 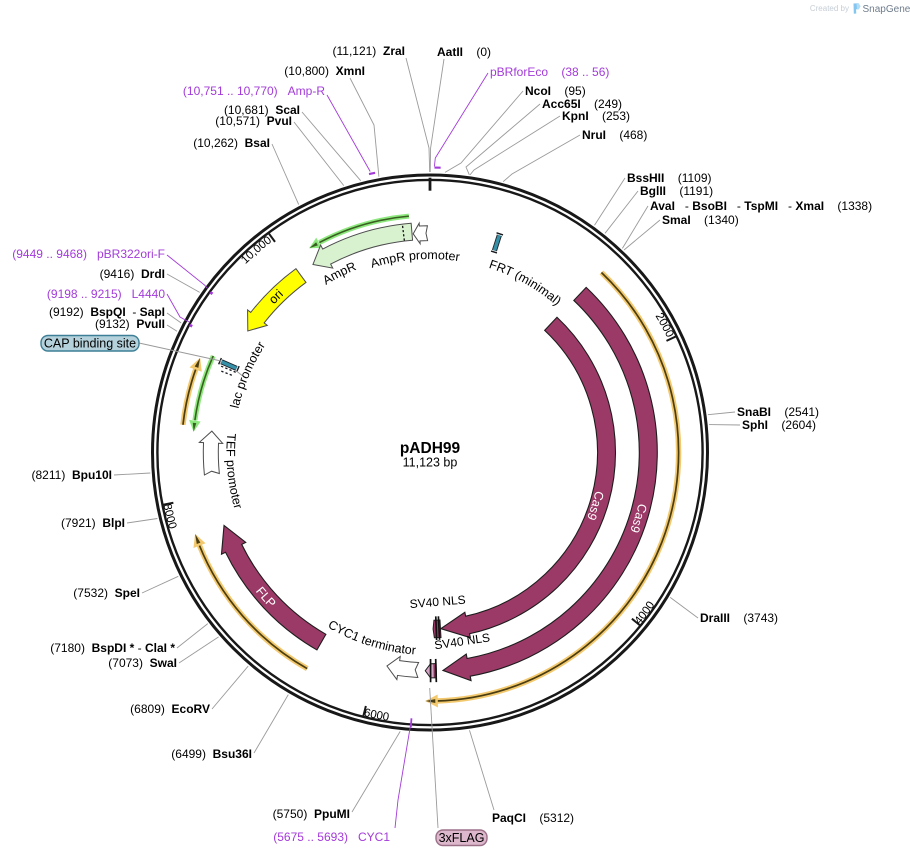 I want to click on svg-text: (5750) PpuMI, so click(x=311, y=814).